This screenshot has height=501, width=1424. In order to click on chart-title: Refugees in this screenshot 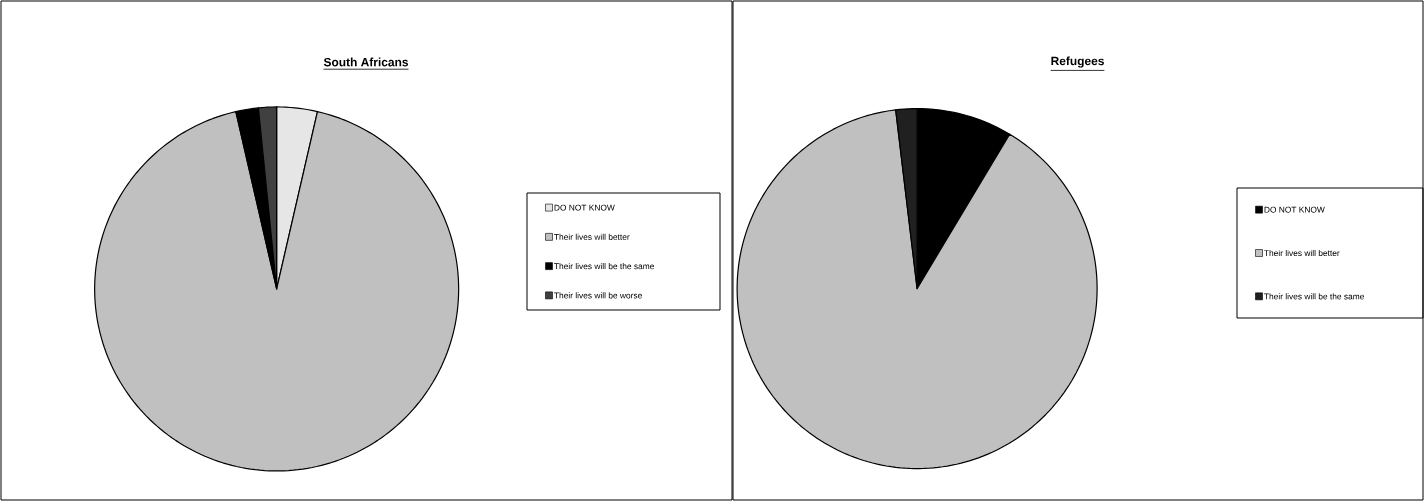, I will do `click(1077, 62)`.